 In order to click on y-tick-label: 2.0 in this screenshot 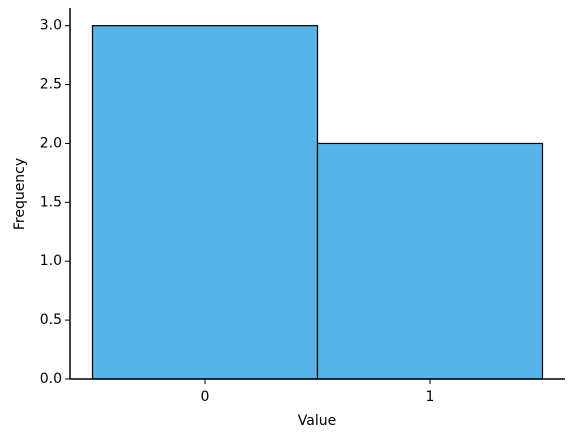, I will do `click(51, 143)`.